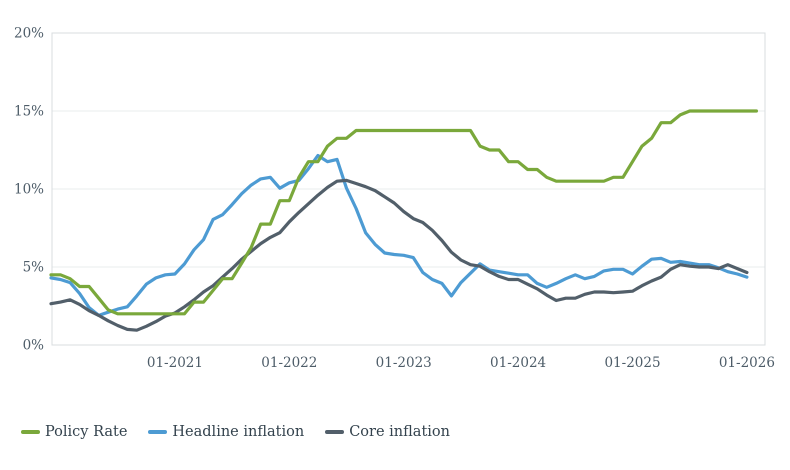 The width and height of the screenshot is (790, 470). I want to click on y-tick-label: 10%, so click(29, 190).